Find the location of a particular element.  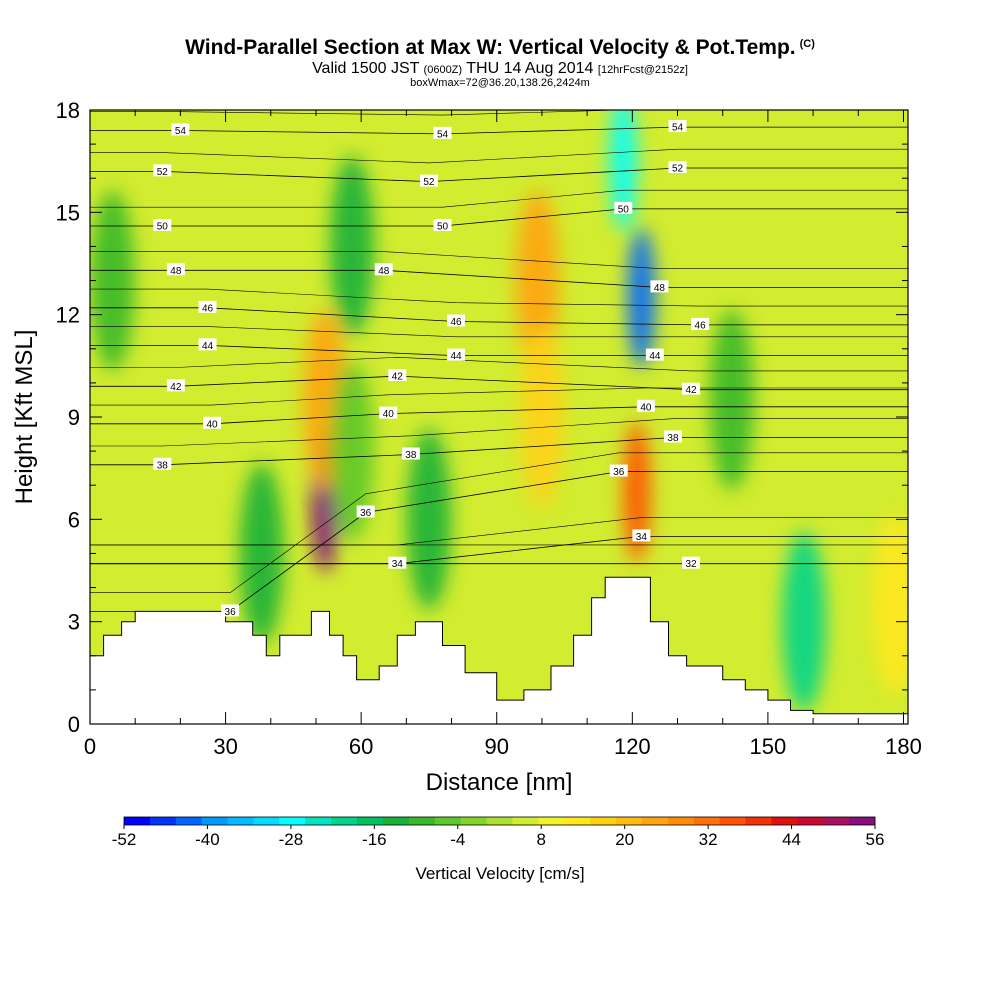

contour-label-13: 46 is located at coordinates (456, 321).